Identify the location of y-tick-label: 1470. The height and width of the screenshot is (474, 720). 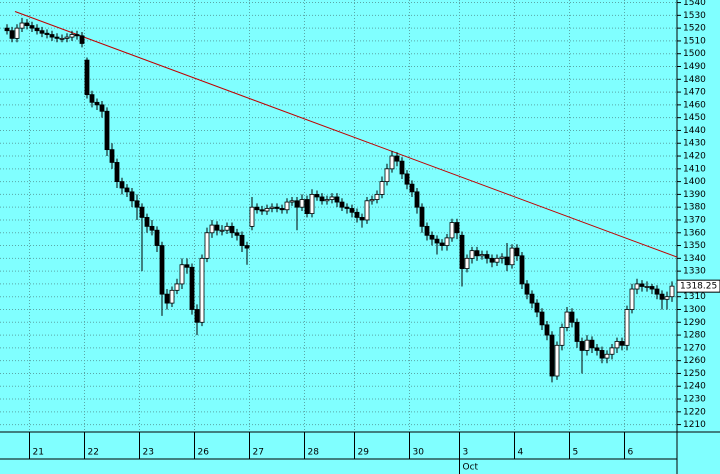
(694, 93).